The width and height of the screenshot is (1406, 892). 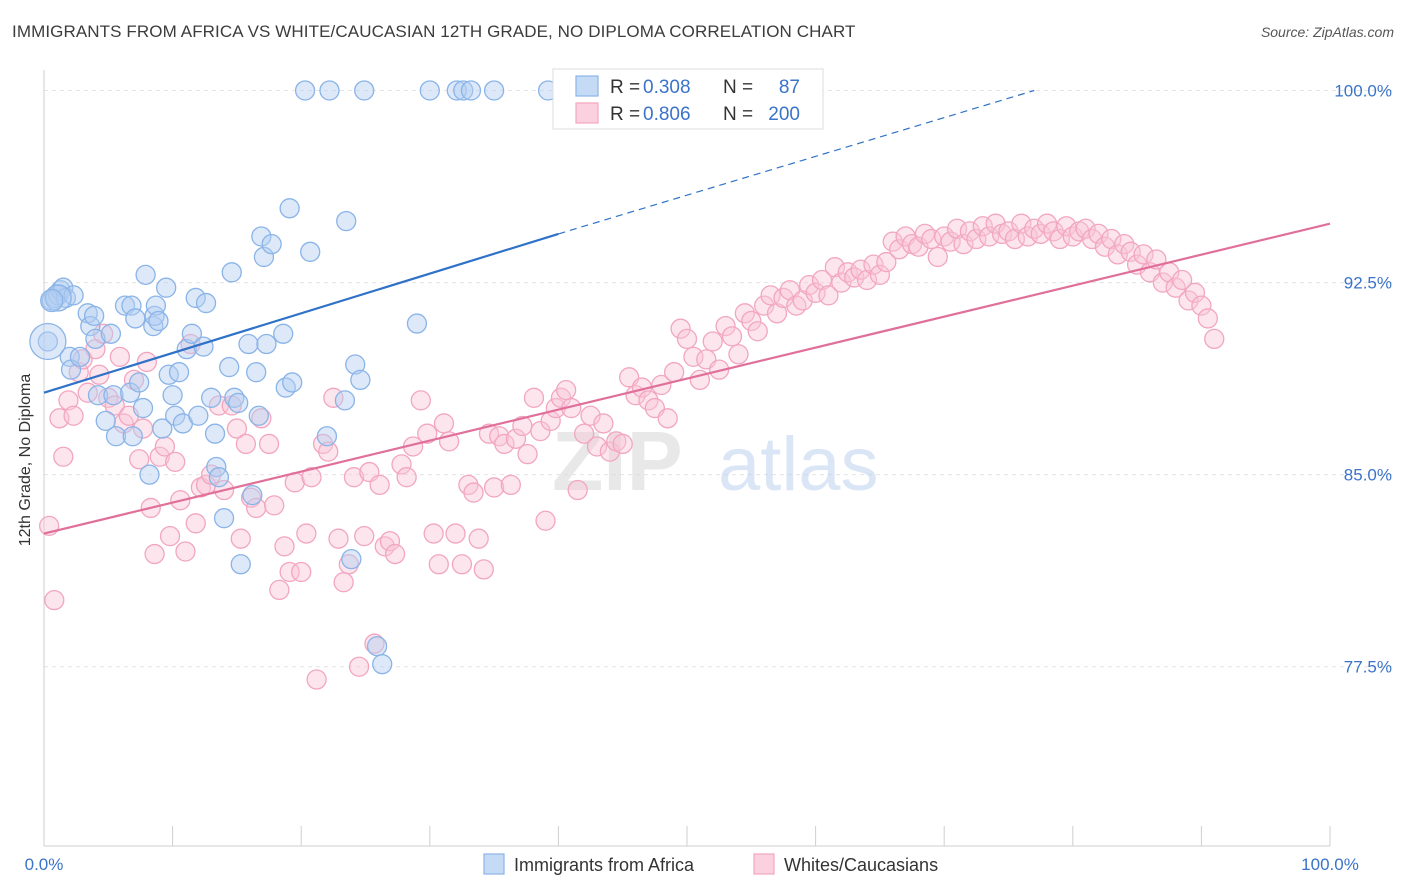 What do you see at coordinates (1363, 378) in the screenshot?
I see `y-tick-labels: 77.5% 85.0% 92.5% 100.0%` at bounding box center [1363, 378].